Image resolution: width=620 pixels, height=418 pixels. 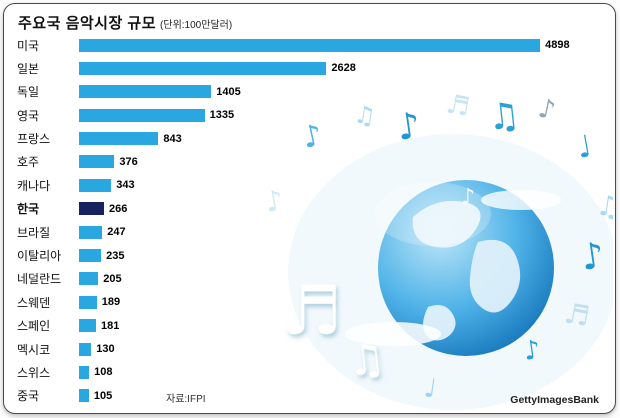 I want to click on bar-row: 한국 266, so click(x=310, y=209).